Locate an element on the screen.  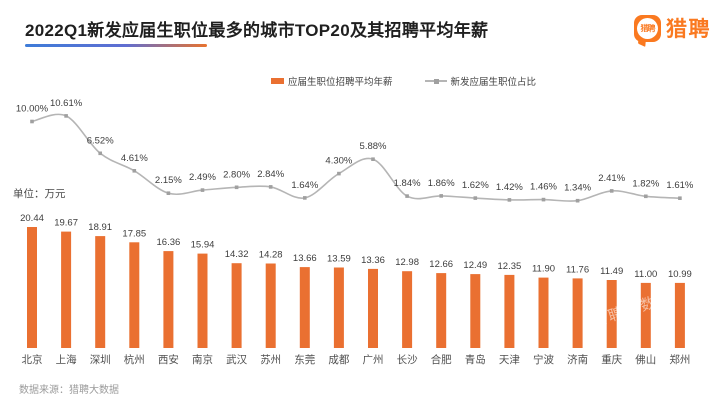
bar-value-label: 11.90 is located at coordinates (543, 269).